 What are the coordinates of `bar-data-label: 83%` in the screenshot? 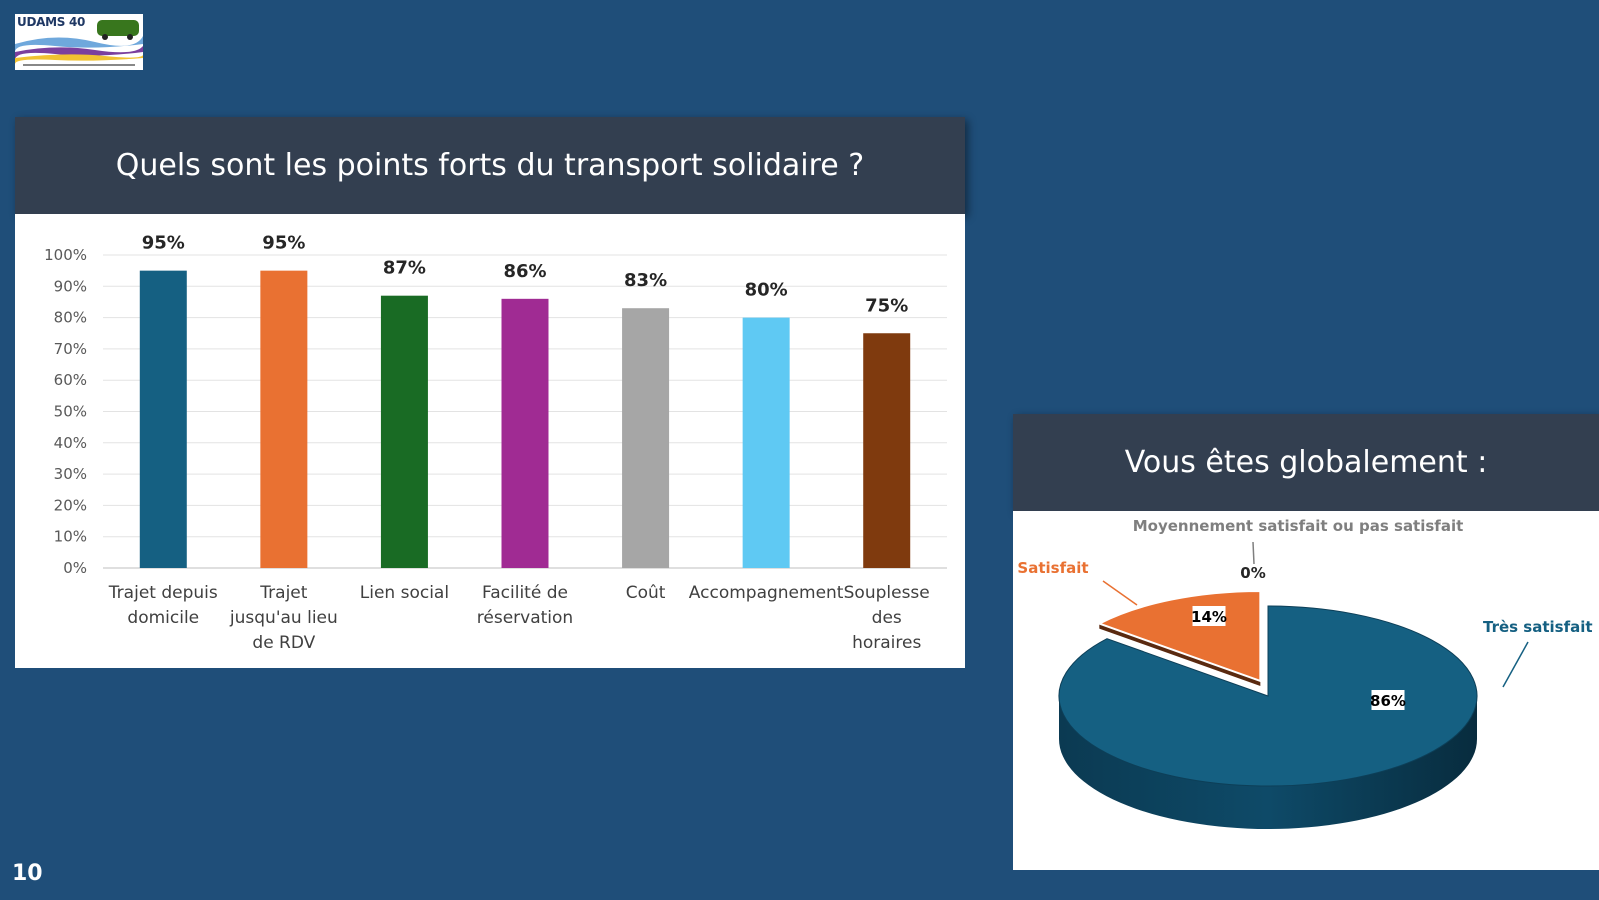 It's located at (645, 280).